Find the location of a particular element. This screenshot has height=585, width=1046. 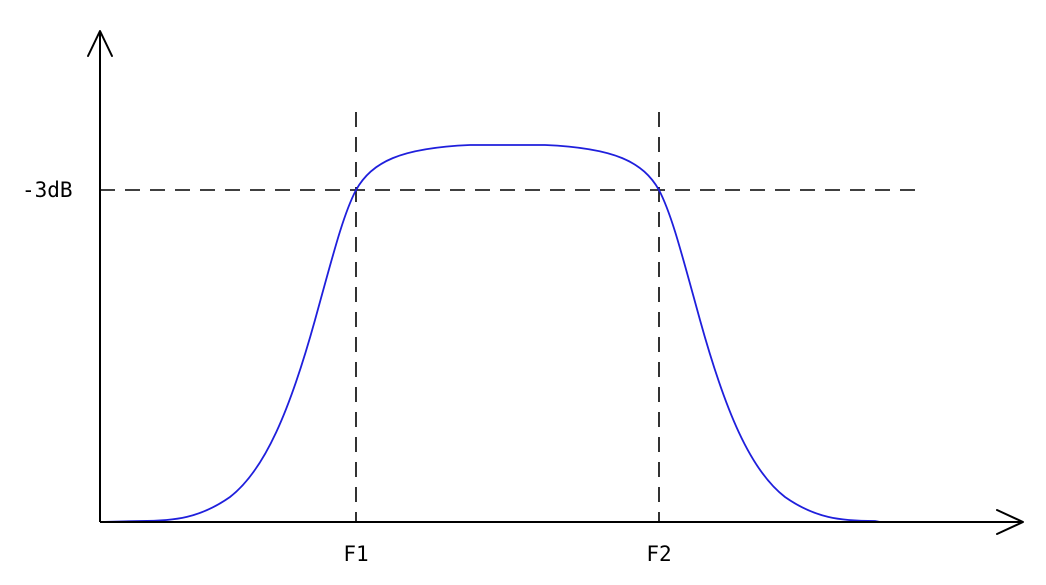

y-axis-arrowhead is located at coordinates (100, 43).